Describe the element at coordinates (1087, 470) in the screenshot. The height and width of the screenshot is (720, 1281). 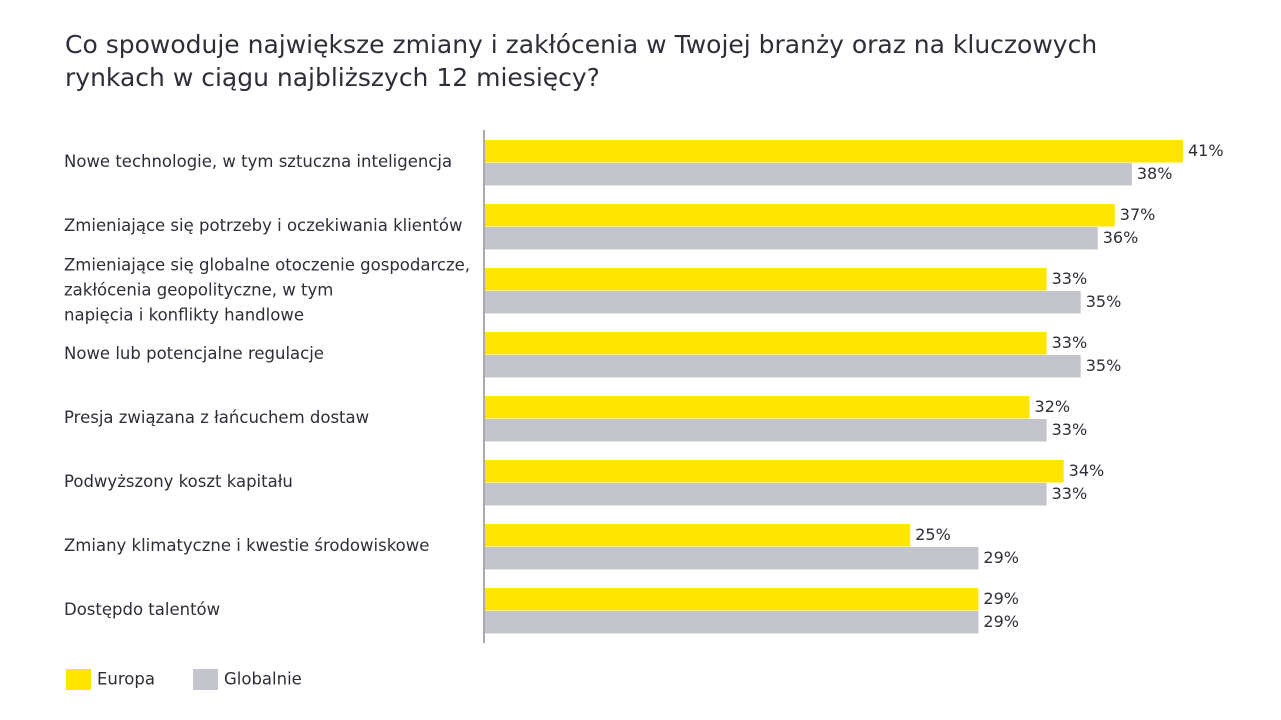
I see `value-label: 34%` at that location.